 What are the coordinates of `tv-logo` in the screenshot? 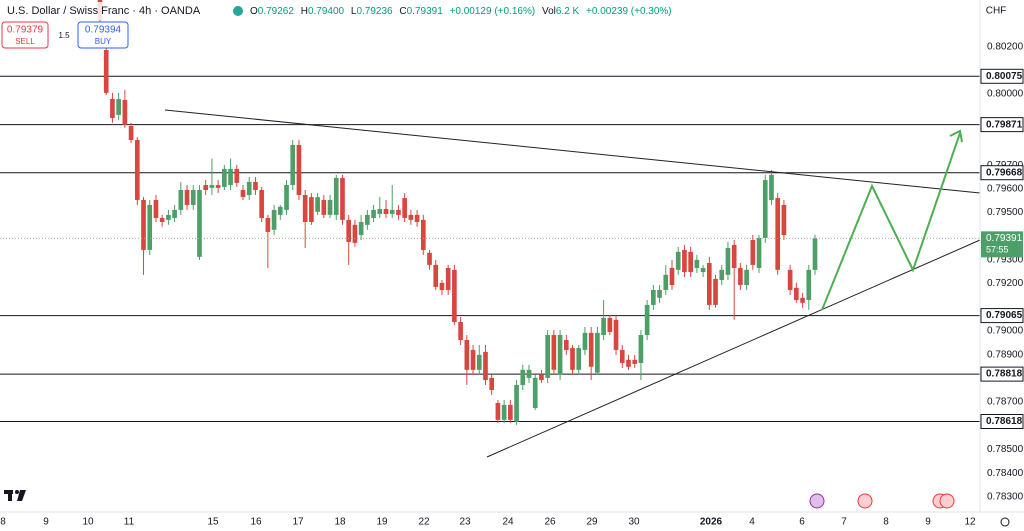 It's located at (15, 495).